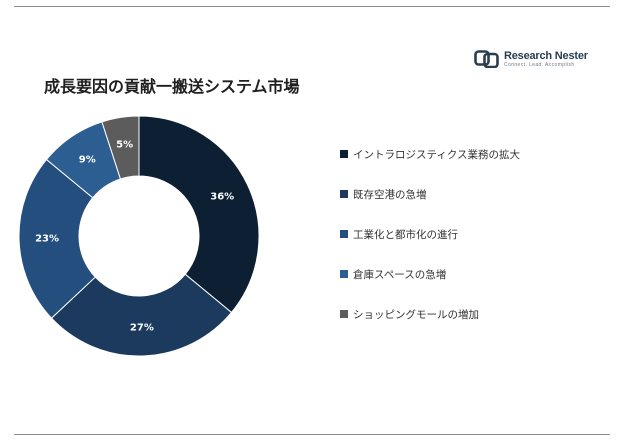 The image size is (619, 441). What do you see at coordinates (405, 234) in the screenshot?
I see `legend-label: 工業化と都市化の進行` at bounding box center [405, 234].